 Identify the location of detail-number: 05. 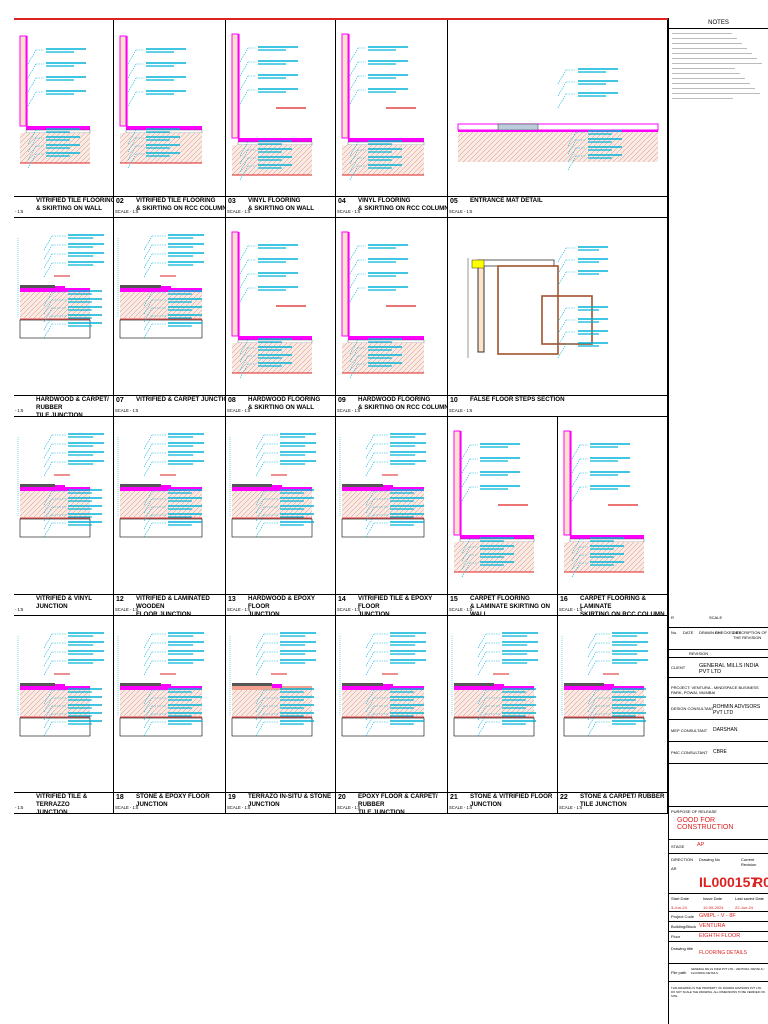
(454, 201).